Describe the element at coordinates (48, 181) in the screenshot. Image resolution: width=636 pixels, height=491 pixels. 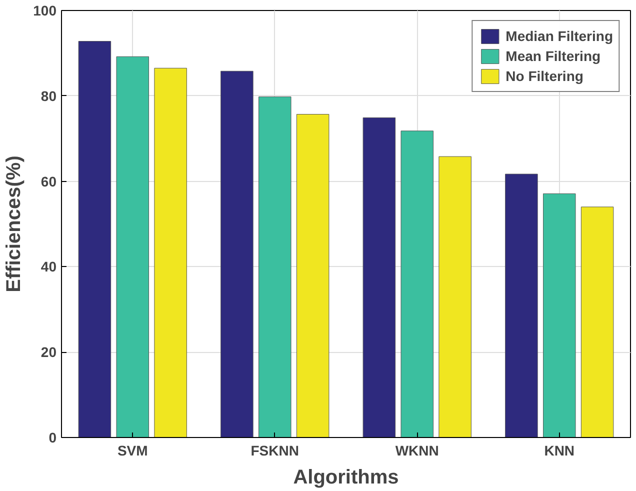
I see `y-tick-label: 60` at that location.